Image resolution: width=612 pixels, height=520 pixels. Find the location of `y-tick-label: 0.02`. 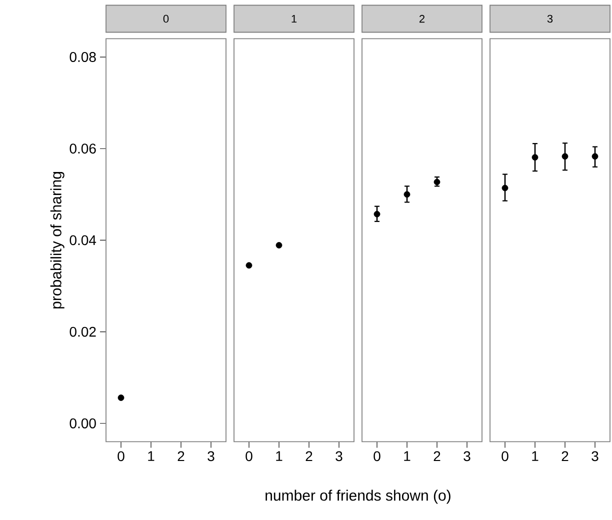

y-tick-label: 0.02 is located at coordinates (83, 331).